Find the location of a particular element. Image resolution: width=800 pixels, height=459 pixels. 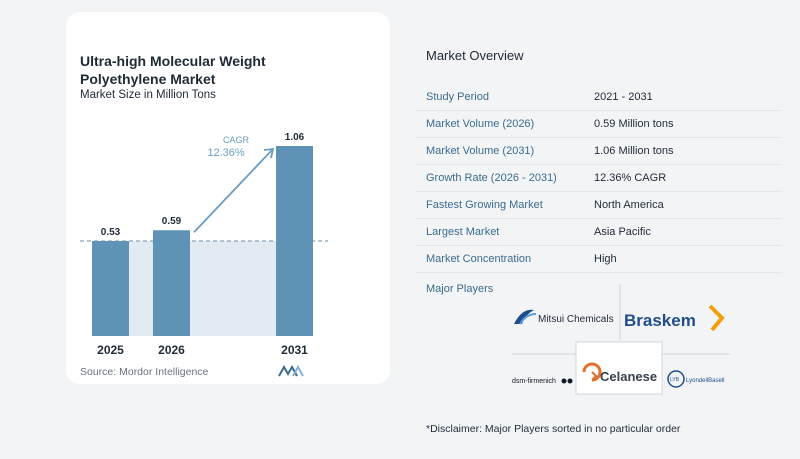

overview-value: 0.59 Million tons is located at coordinates (634, 124).